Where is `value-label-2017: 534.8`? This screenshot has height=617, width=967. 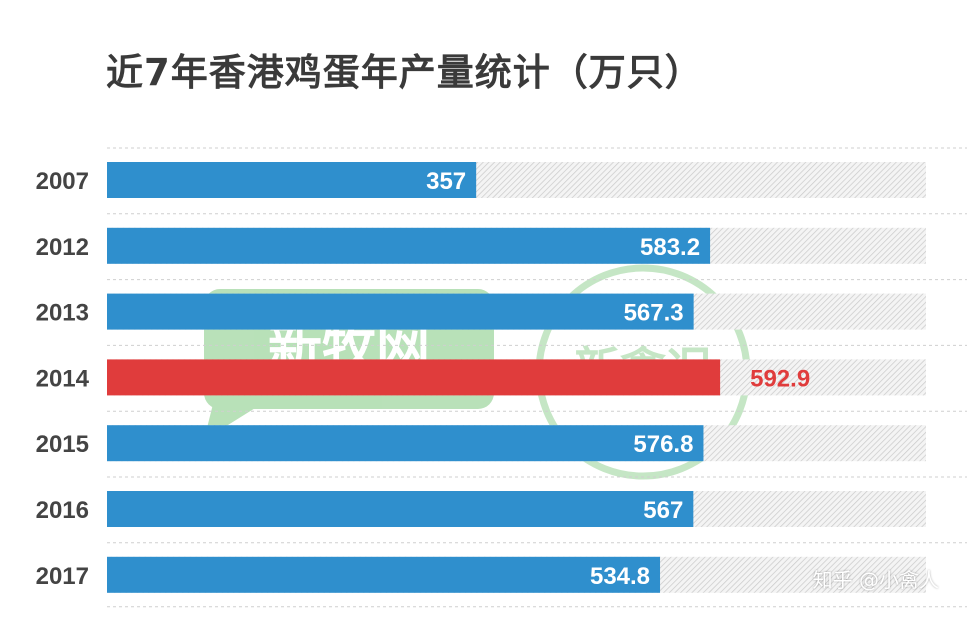 value-label-2017: 534.8 is located at coordinates (620, 576).